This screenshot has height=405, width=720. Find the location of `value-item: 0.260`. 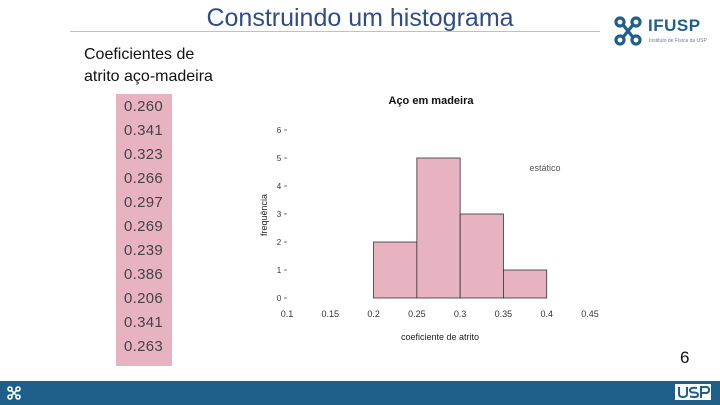

value-item: 0.260 is located at coordinates (144, 106).